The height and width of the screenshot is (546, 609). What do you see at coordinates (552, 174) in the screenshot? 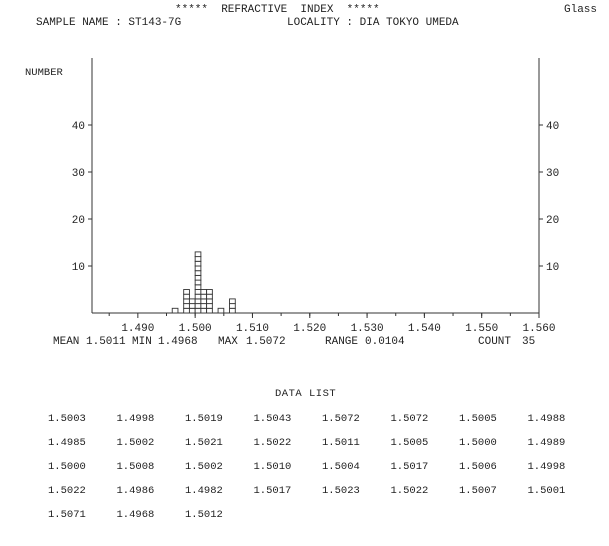
I see `y-tick-label-right: 30` at bounding box center [552, 174].